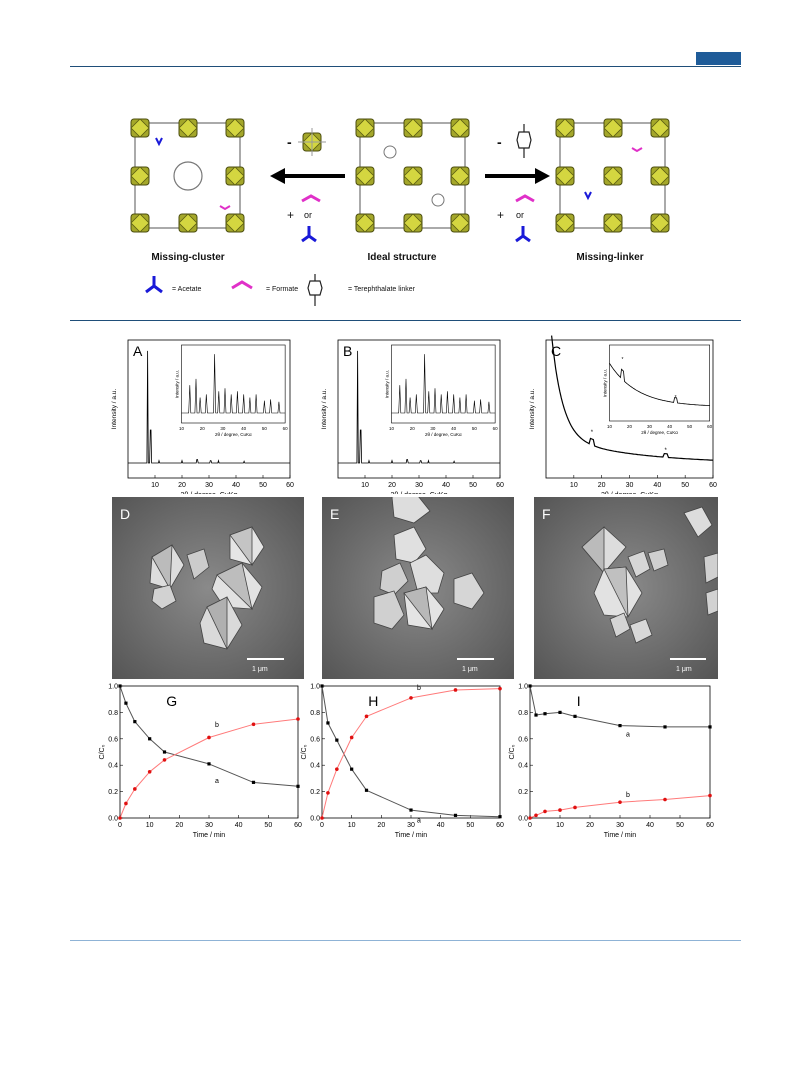 The height and width of the screenshot is (1067, 809). I want to click on journal-tab, so click(718, 58).